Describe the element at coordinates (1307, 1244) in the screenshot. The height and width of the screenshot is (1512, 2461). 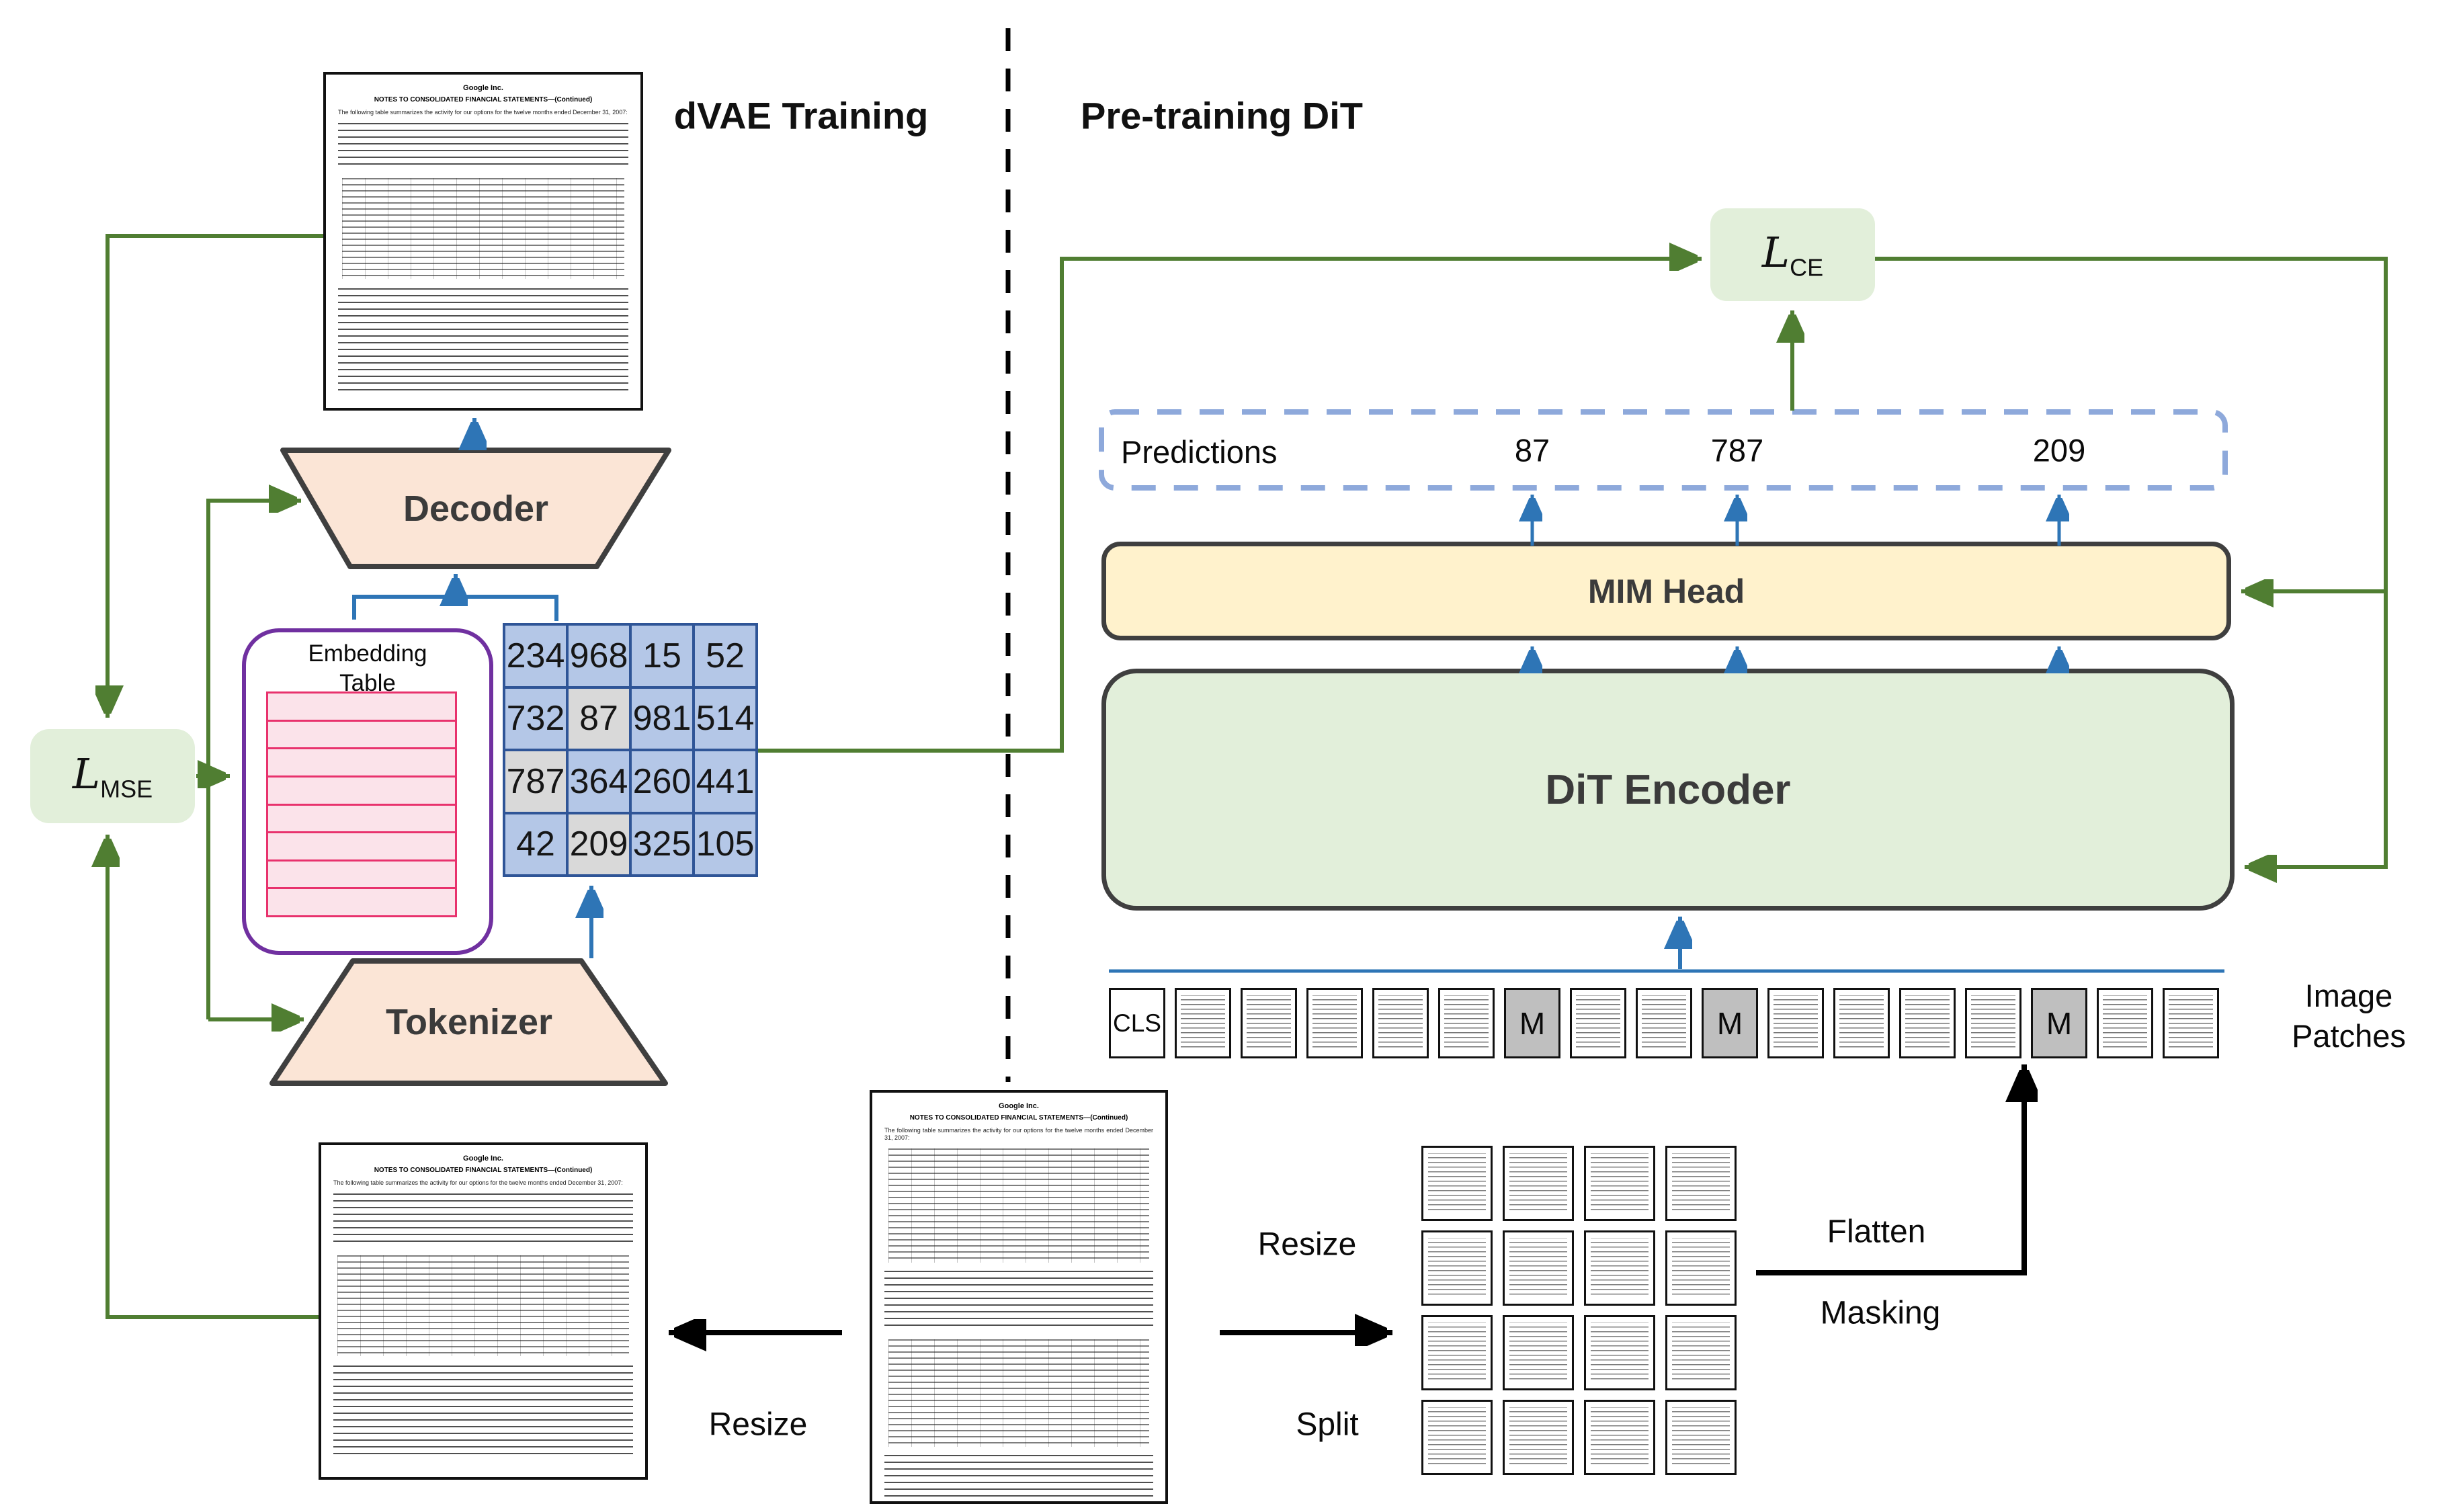
I see `resize-label-right: Resize` at that location.